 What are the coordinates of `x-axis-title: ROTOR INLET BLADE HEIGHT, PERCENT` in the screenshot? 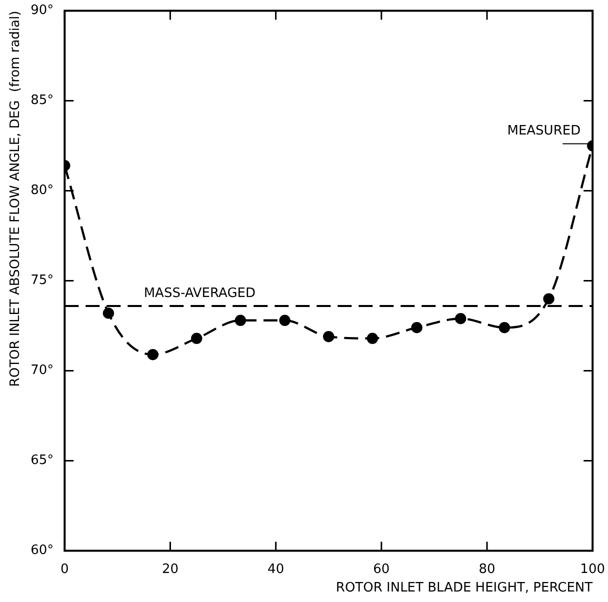 It's located at (464, 588).